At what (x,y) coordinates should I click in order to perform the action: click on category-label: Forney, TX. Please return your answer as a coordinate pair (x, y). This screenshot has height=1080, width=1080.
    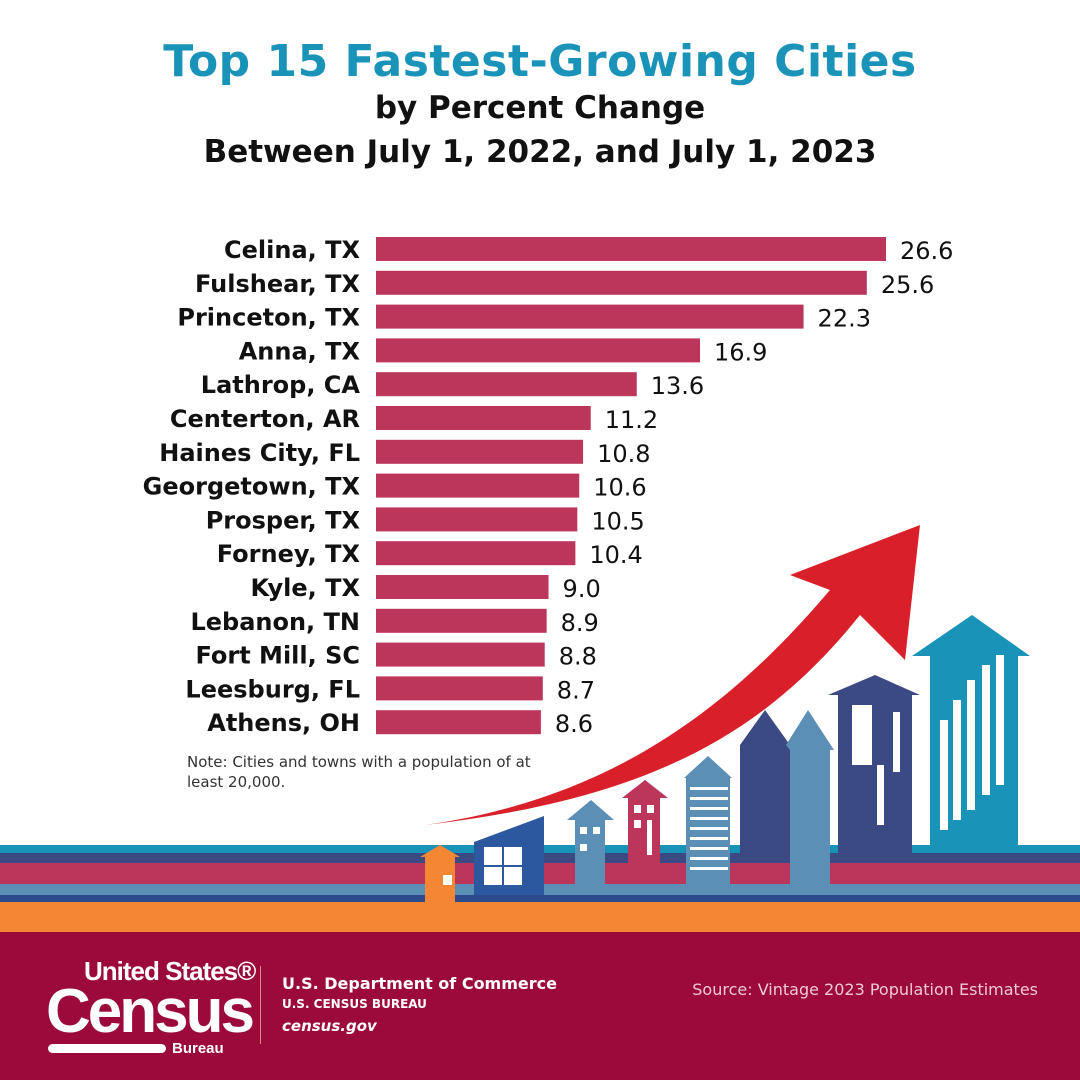
    Looking at the image, I should click on (289, 554).